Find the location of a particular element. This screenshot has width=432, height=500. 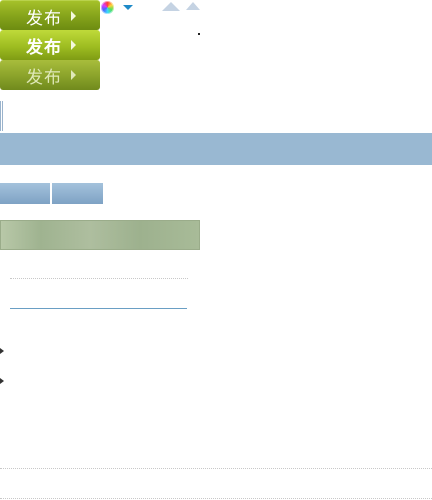

caret-down-icon is located at coordinates (128, 7).